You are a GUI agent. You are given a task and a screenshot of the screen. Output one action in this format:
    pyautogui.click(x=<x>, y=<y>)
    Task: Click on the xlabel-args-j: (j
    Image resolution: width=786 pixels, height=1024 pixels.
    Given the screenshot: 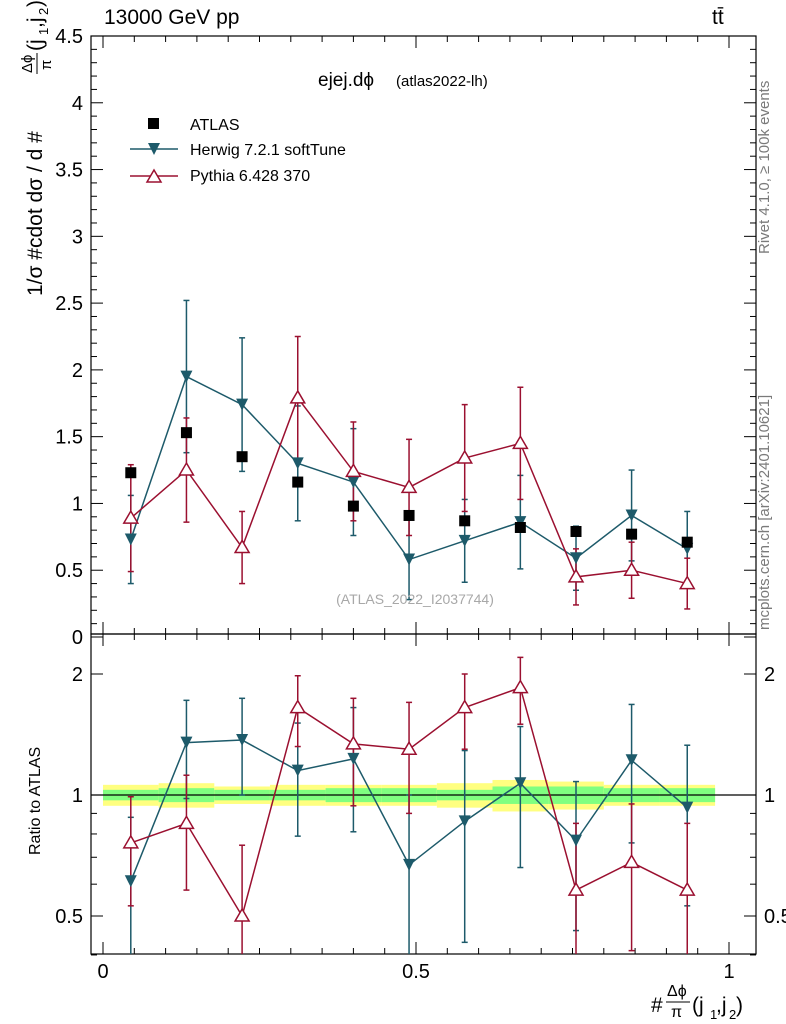 What is the action you would take?
    pyautogui.click(x=698, y=1005)
    